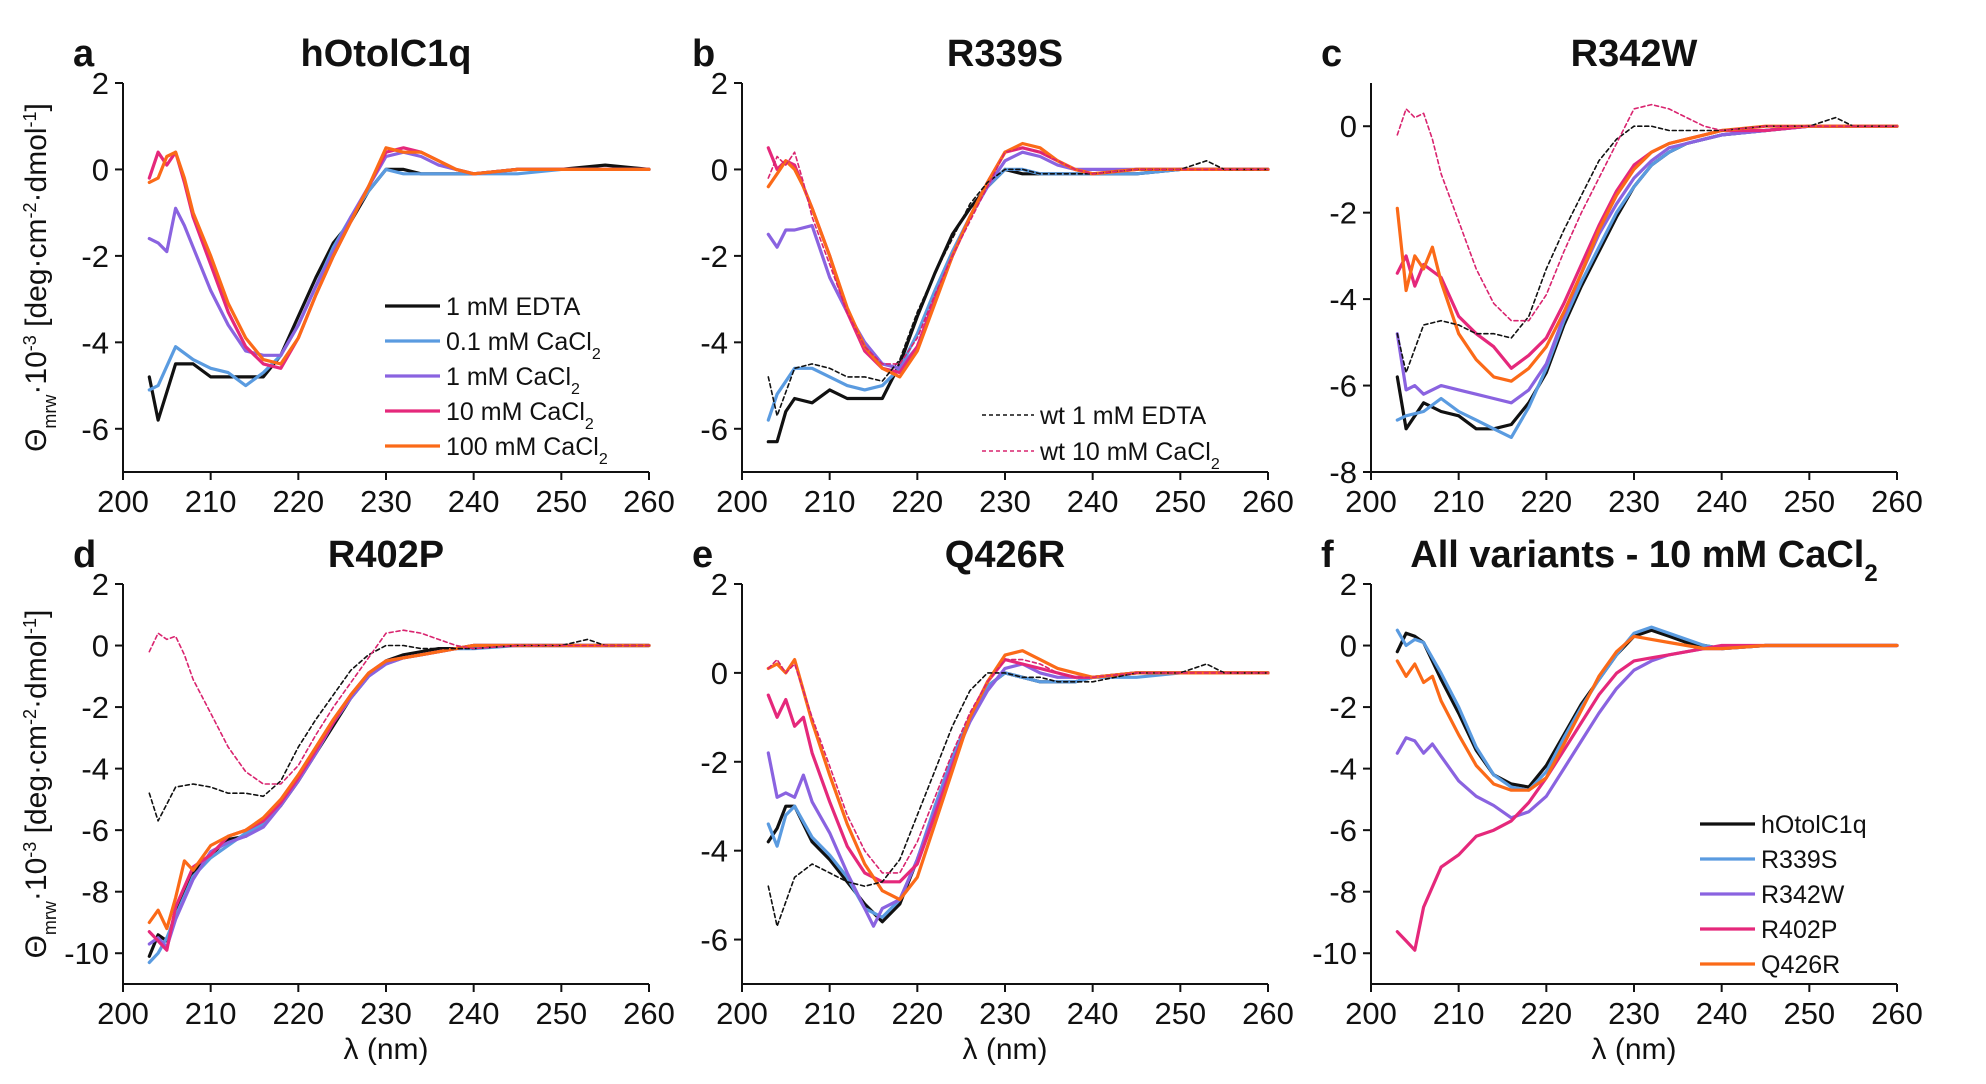 Image resolution: width=1986 pixels, height=1084 pixels. Describe the element at coordinates (30, 343) in the screenshot. I see `y-axis-label-part: -3` at that location.